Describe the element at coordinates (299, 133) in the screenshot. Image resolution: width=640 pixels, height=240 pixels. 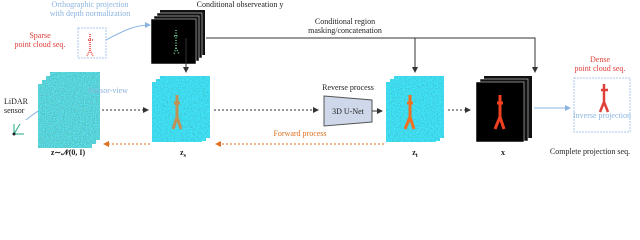
I see `forward-process: Forward process` at that location.